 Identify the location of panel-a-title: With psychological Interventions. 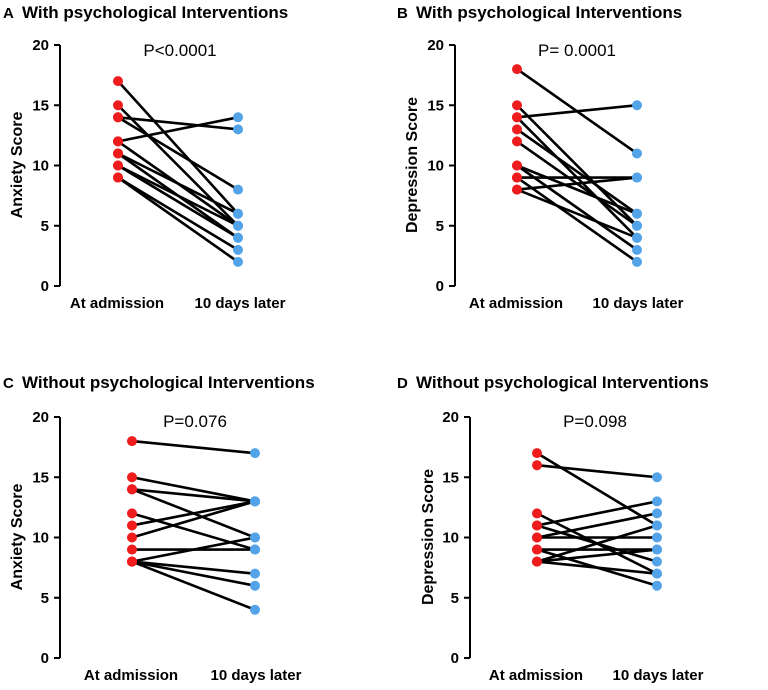
(155, 12).